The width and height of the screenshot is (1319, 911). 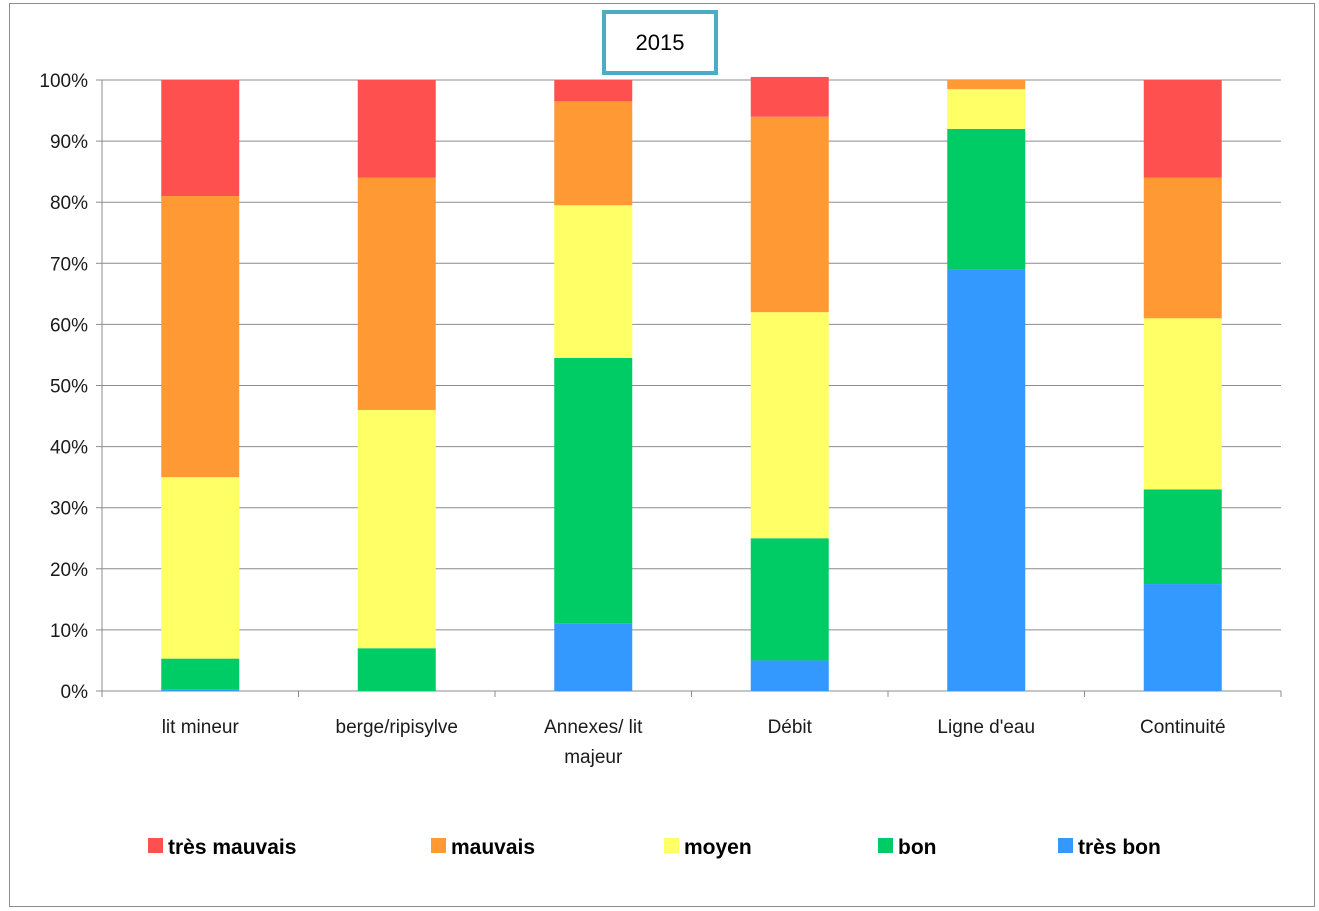 I want to click on legend-label: très bon, so click(x=1119, y=847).